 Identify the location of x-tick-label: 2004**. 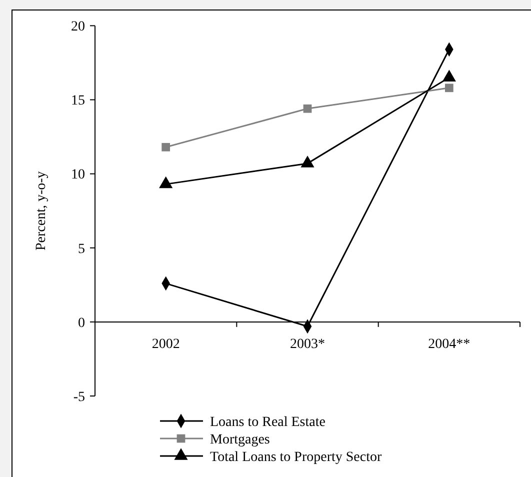
(449, 344).